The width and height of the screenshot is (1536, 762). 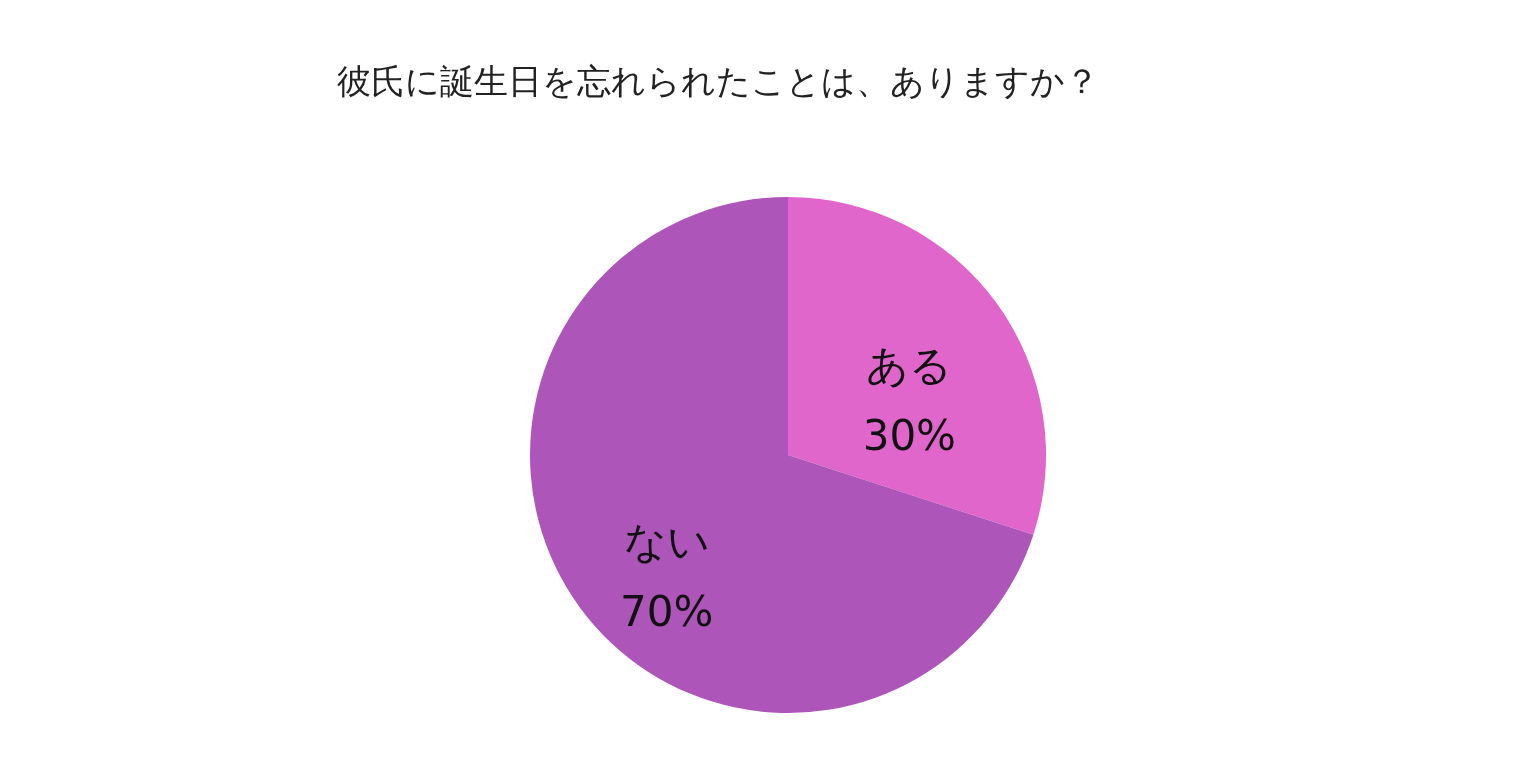 What do you see at coordinates (666, 542) in the screenshot?
I see `slice-label: ない` at bounding box center [666, 542].